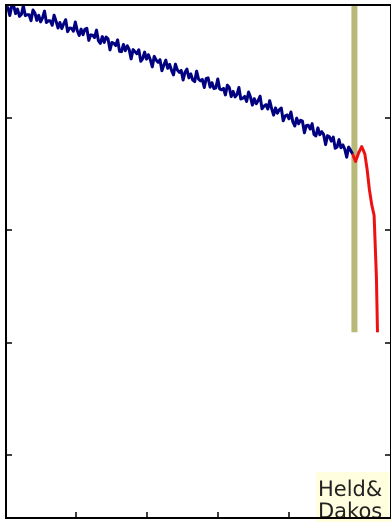  Describe the element at coordinates (350, 511) in the screenshot. I see `annotation-line-2: Dakos` at that location.